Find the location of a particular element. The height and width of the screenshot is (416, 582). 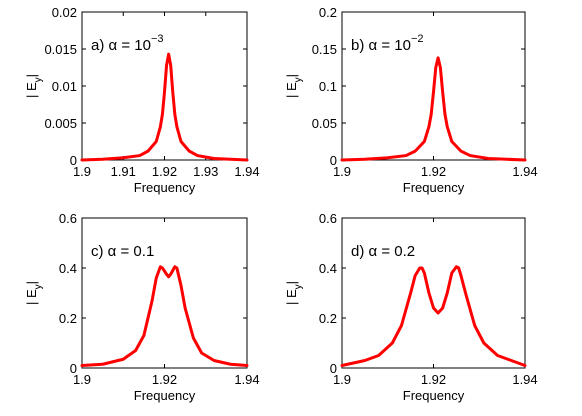

panel-label: d) α = 0.2 is located at coordinates (383, 251).